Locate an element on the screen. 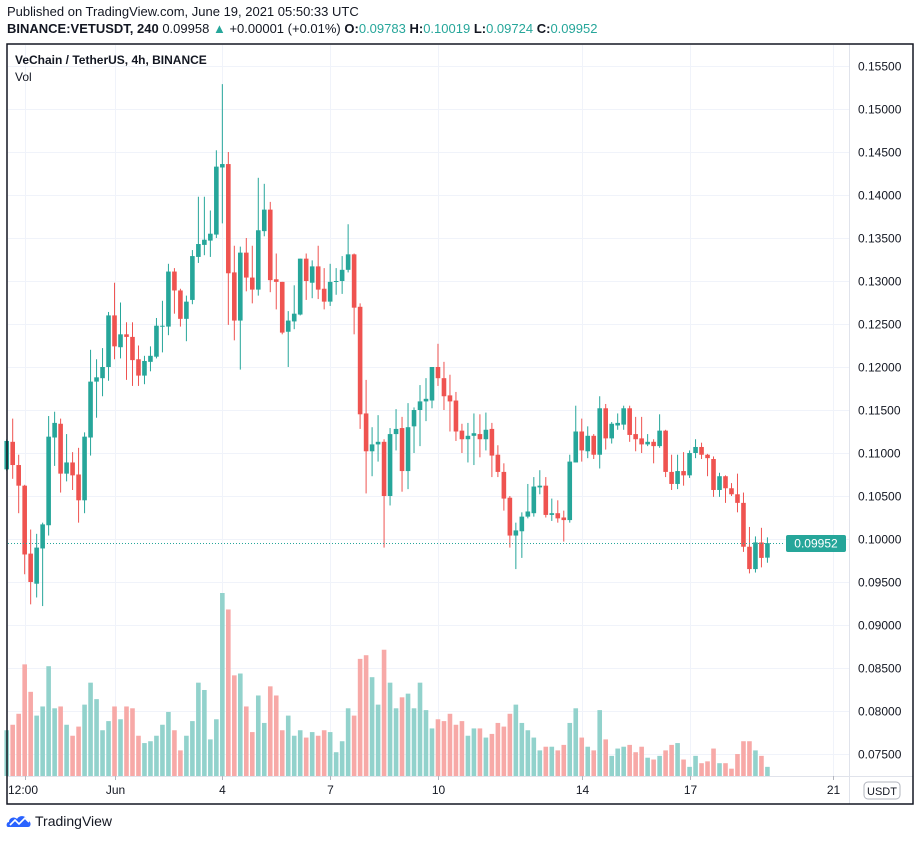 The image size is (920, 841). price-tick-label: 0.13500 is located at coordinates (880, 239).